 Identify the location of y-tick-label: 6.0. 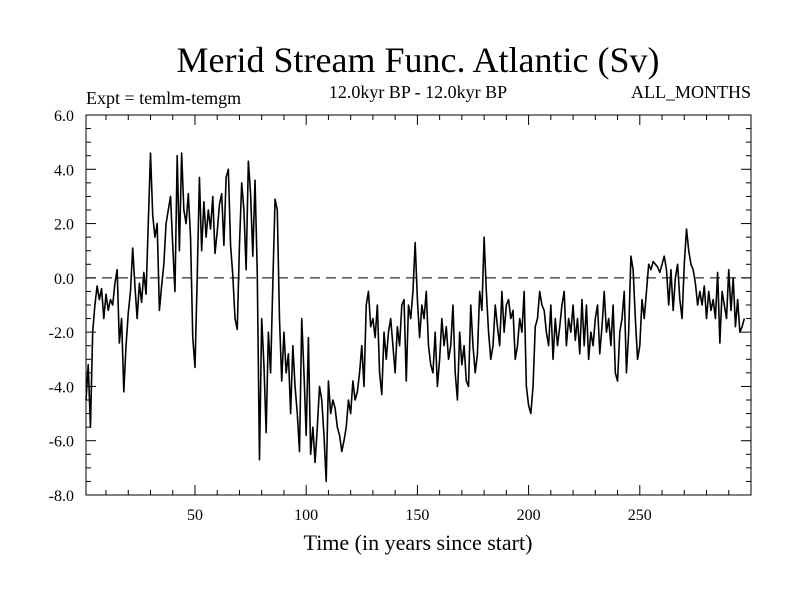
(64, 116).